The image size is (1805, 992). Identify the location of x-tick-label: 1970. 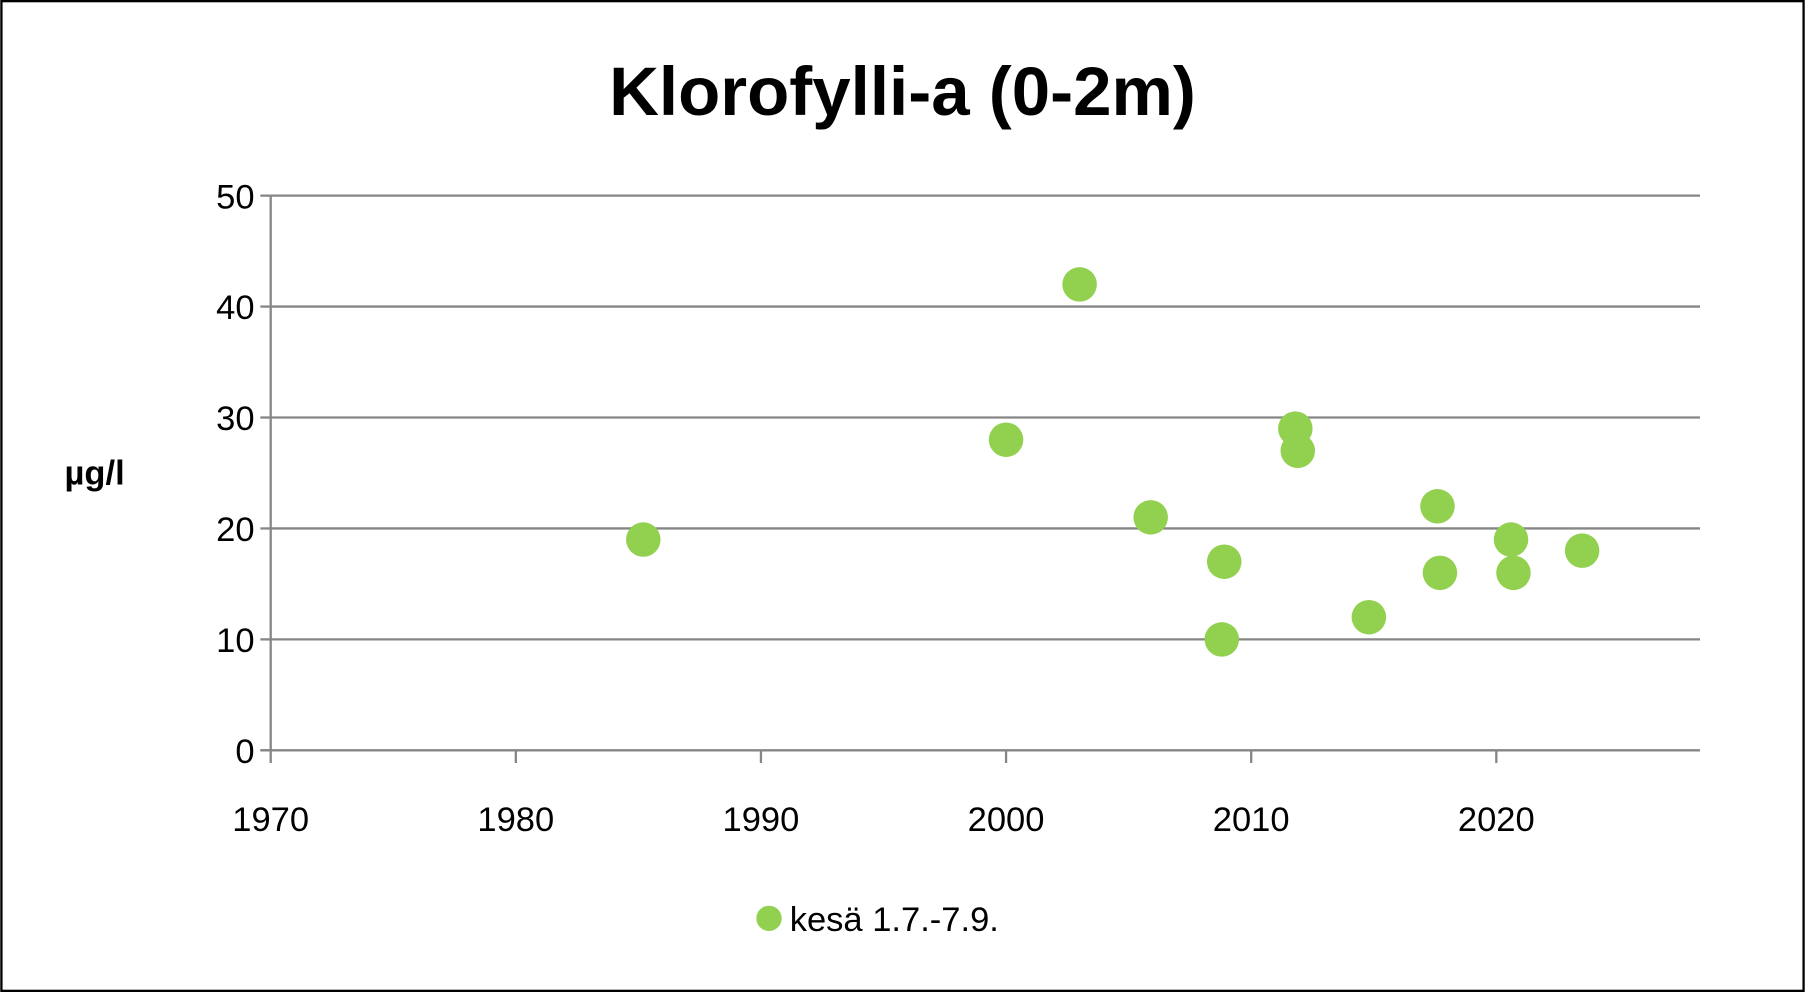
(270, 820).